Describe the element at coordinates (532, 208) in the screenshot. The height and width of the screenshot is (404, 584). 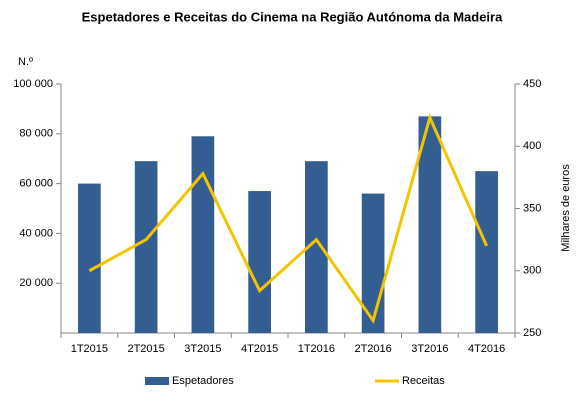
I see `y2-tick-label: 350` at that location.